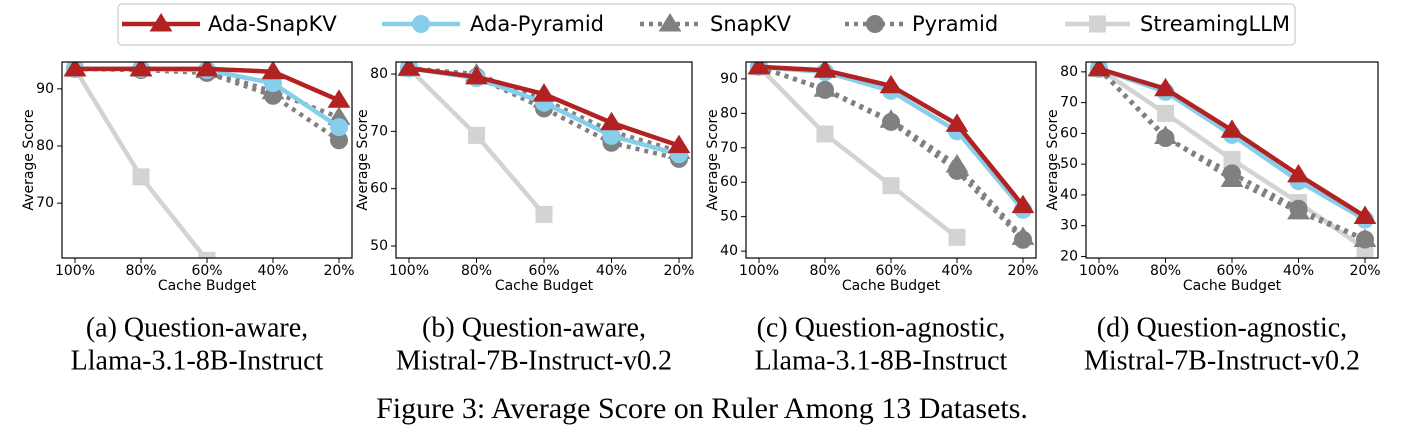  What do you see at coordinates (272, 24) in the screenshot?
I see `legend-label: Ada-SnapKV` at bounding box center [272, 24].